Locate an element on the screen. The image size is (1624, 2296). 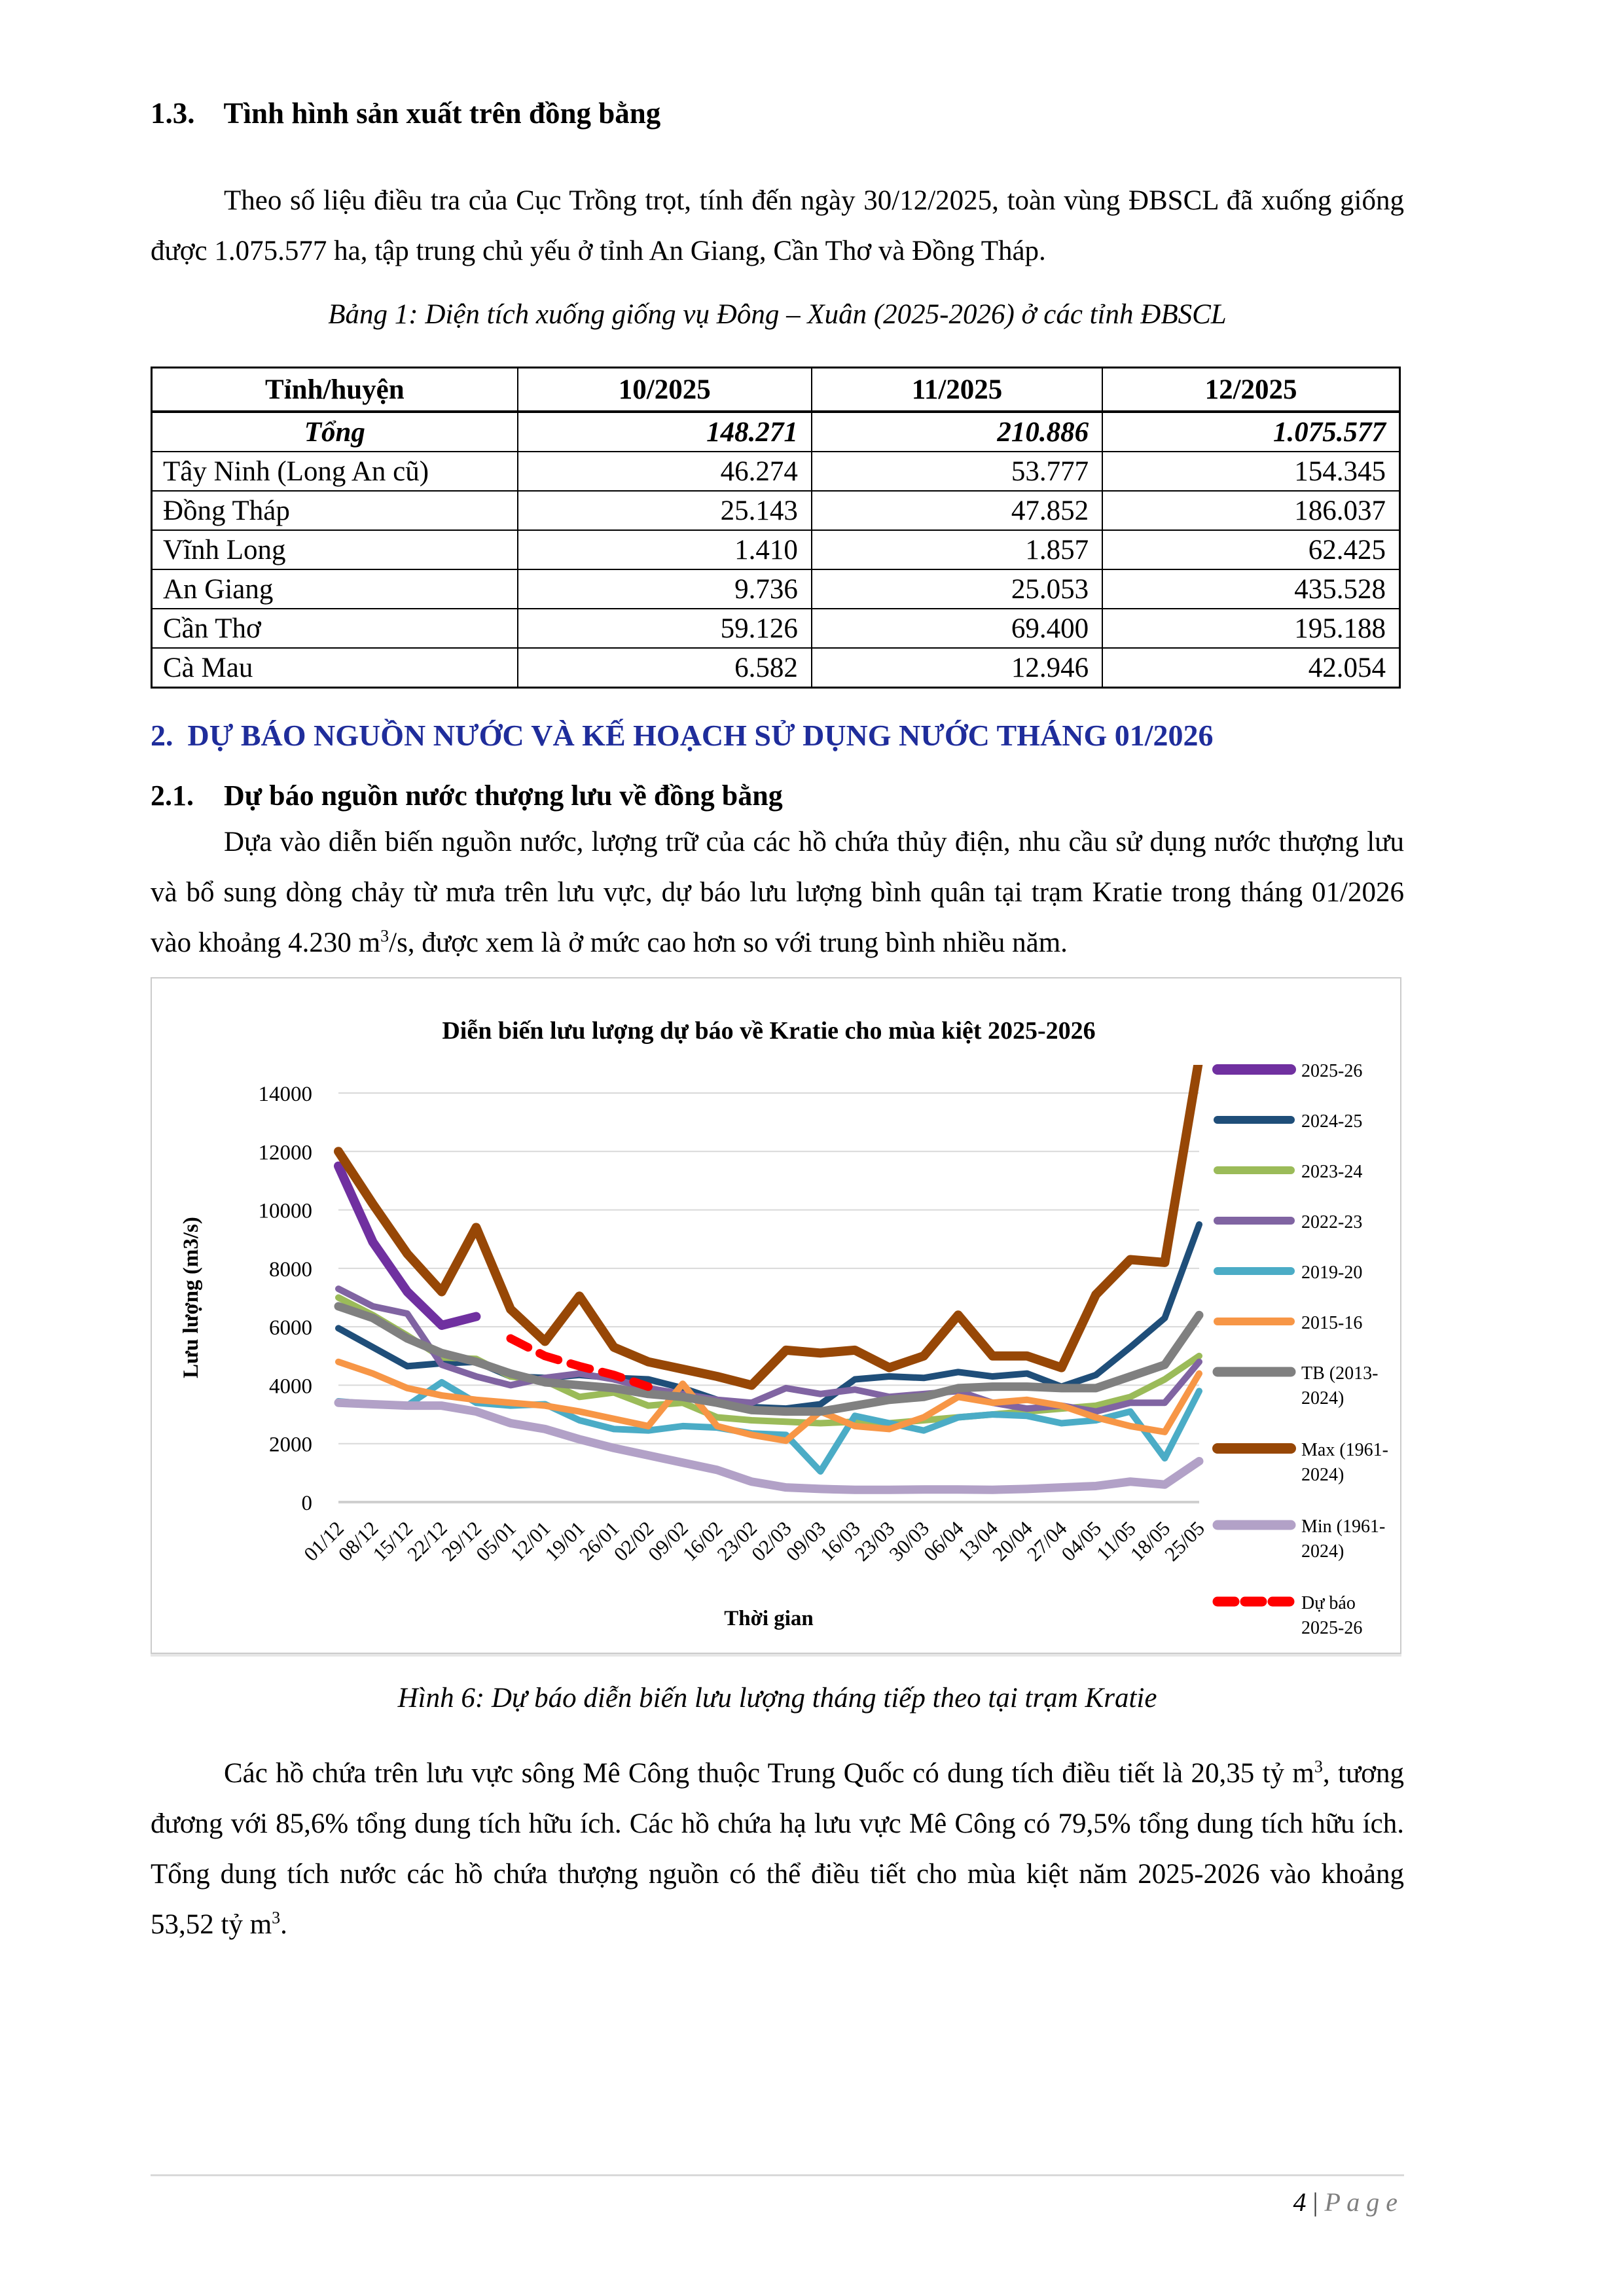
table-header-oct: 10/2025 is located at coordinates (664, 390).